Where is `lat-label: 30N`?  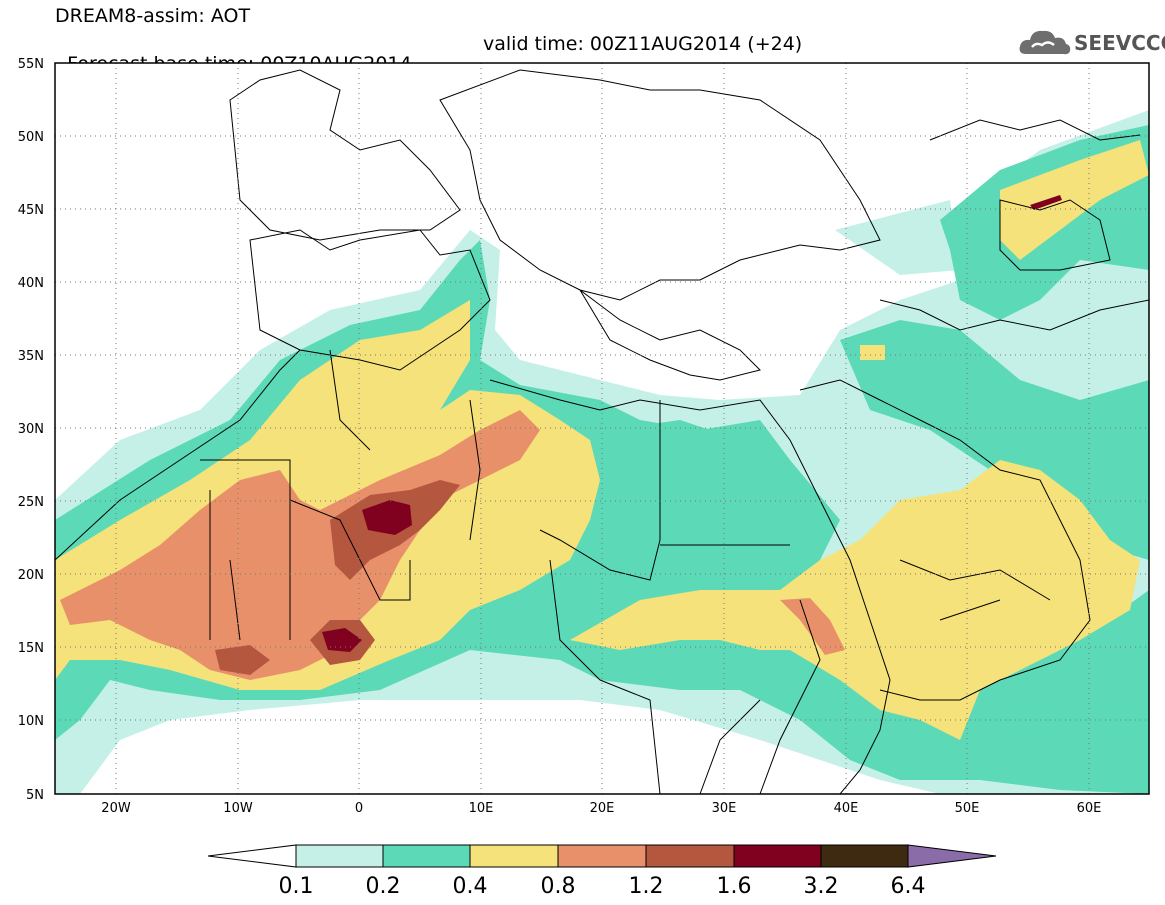 lat-label: 30N is located at coordinates (31, 429).